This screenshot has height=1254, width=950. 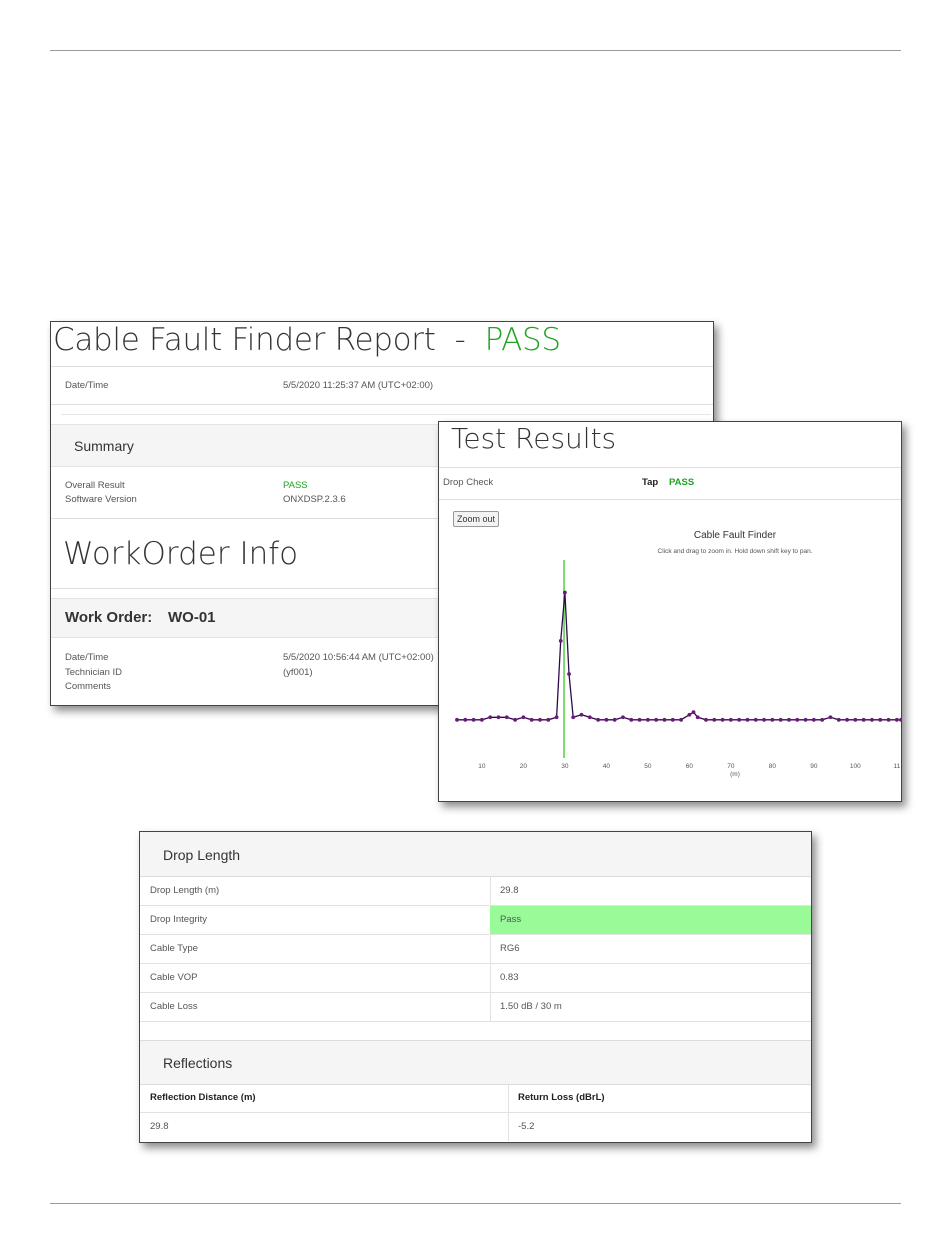 I want to click on reflection-distance-value: 29.8, so click(x=159, y=1126).